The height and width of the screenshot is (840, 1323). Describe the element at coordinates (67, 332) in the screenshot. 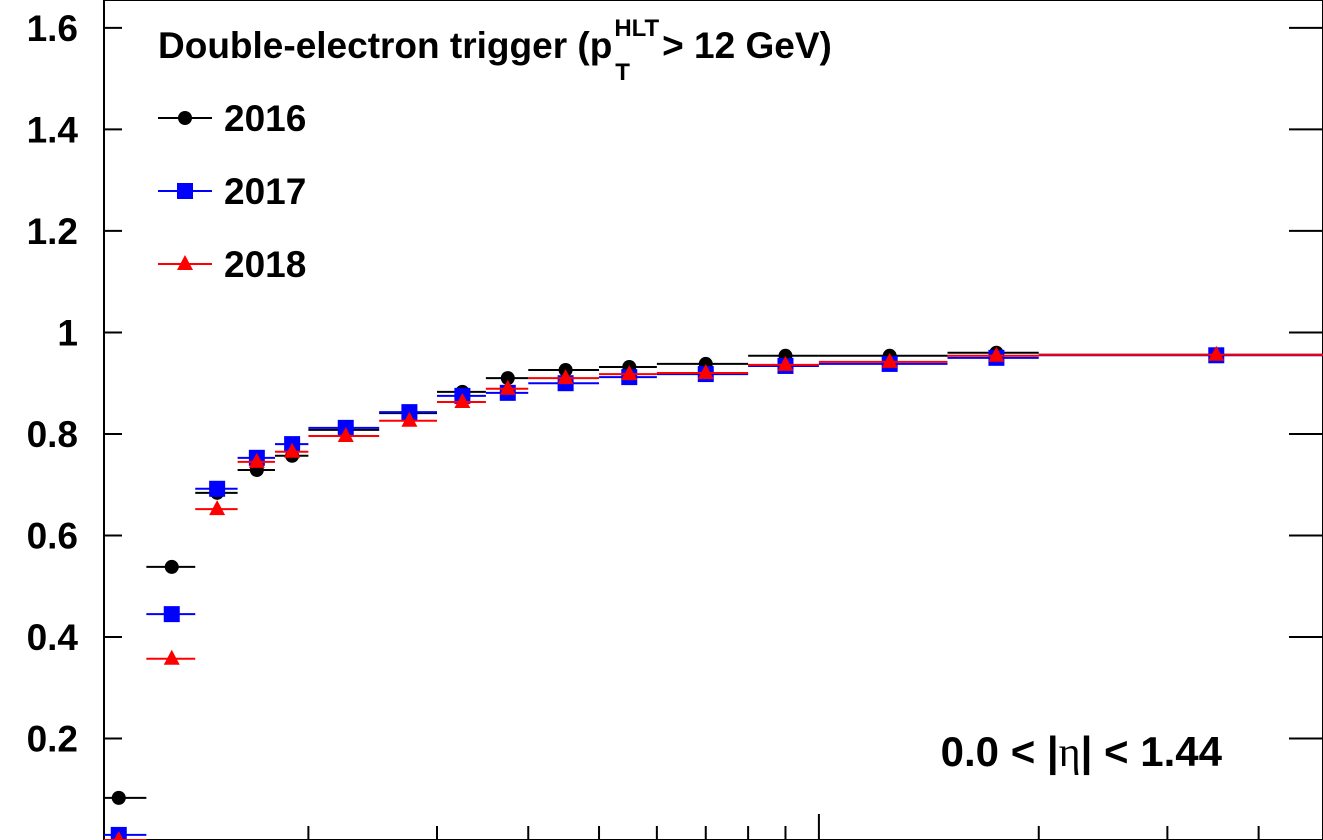

I see `y-tick-label: 1` at that location.